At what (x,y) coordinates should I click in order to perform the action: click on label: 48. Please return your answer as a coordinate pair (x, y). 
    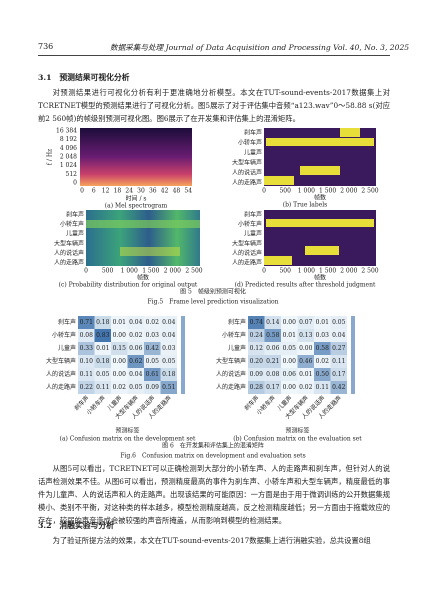
    Looking at the image, I should click on (177, 191).